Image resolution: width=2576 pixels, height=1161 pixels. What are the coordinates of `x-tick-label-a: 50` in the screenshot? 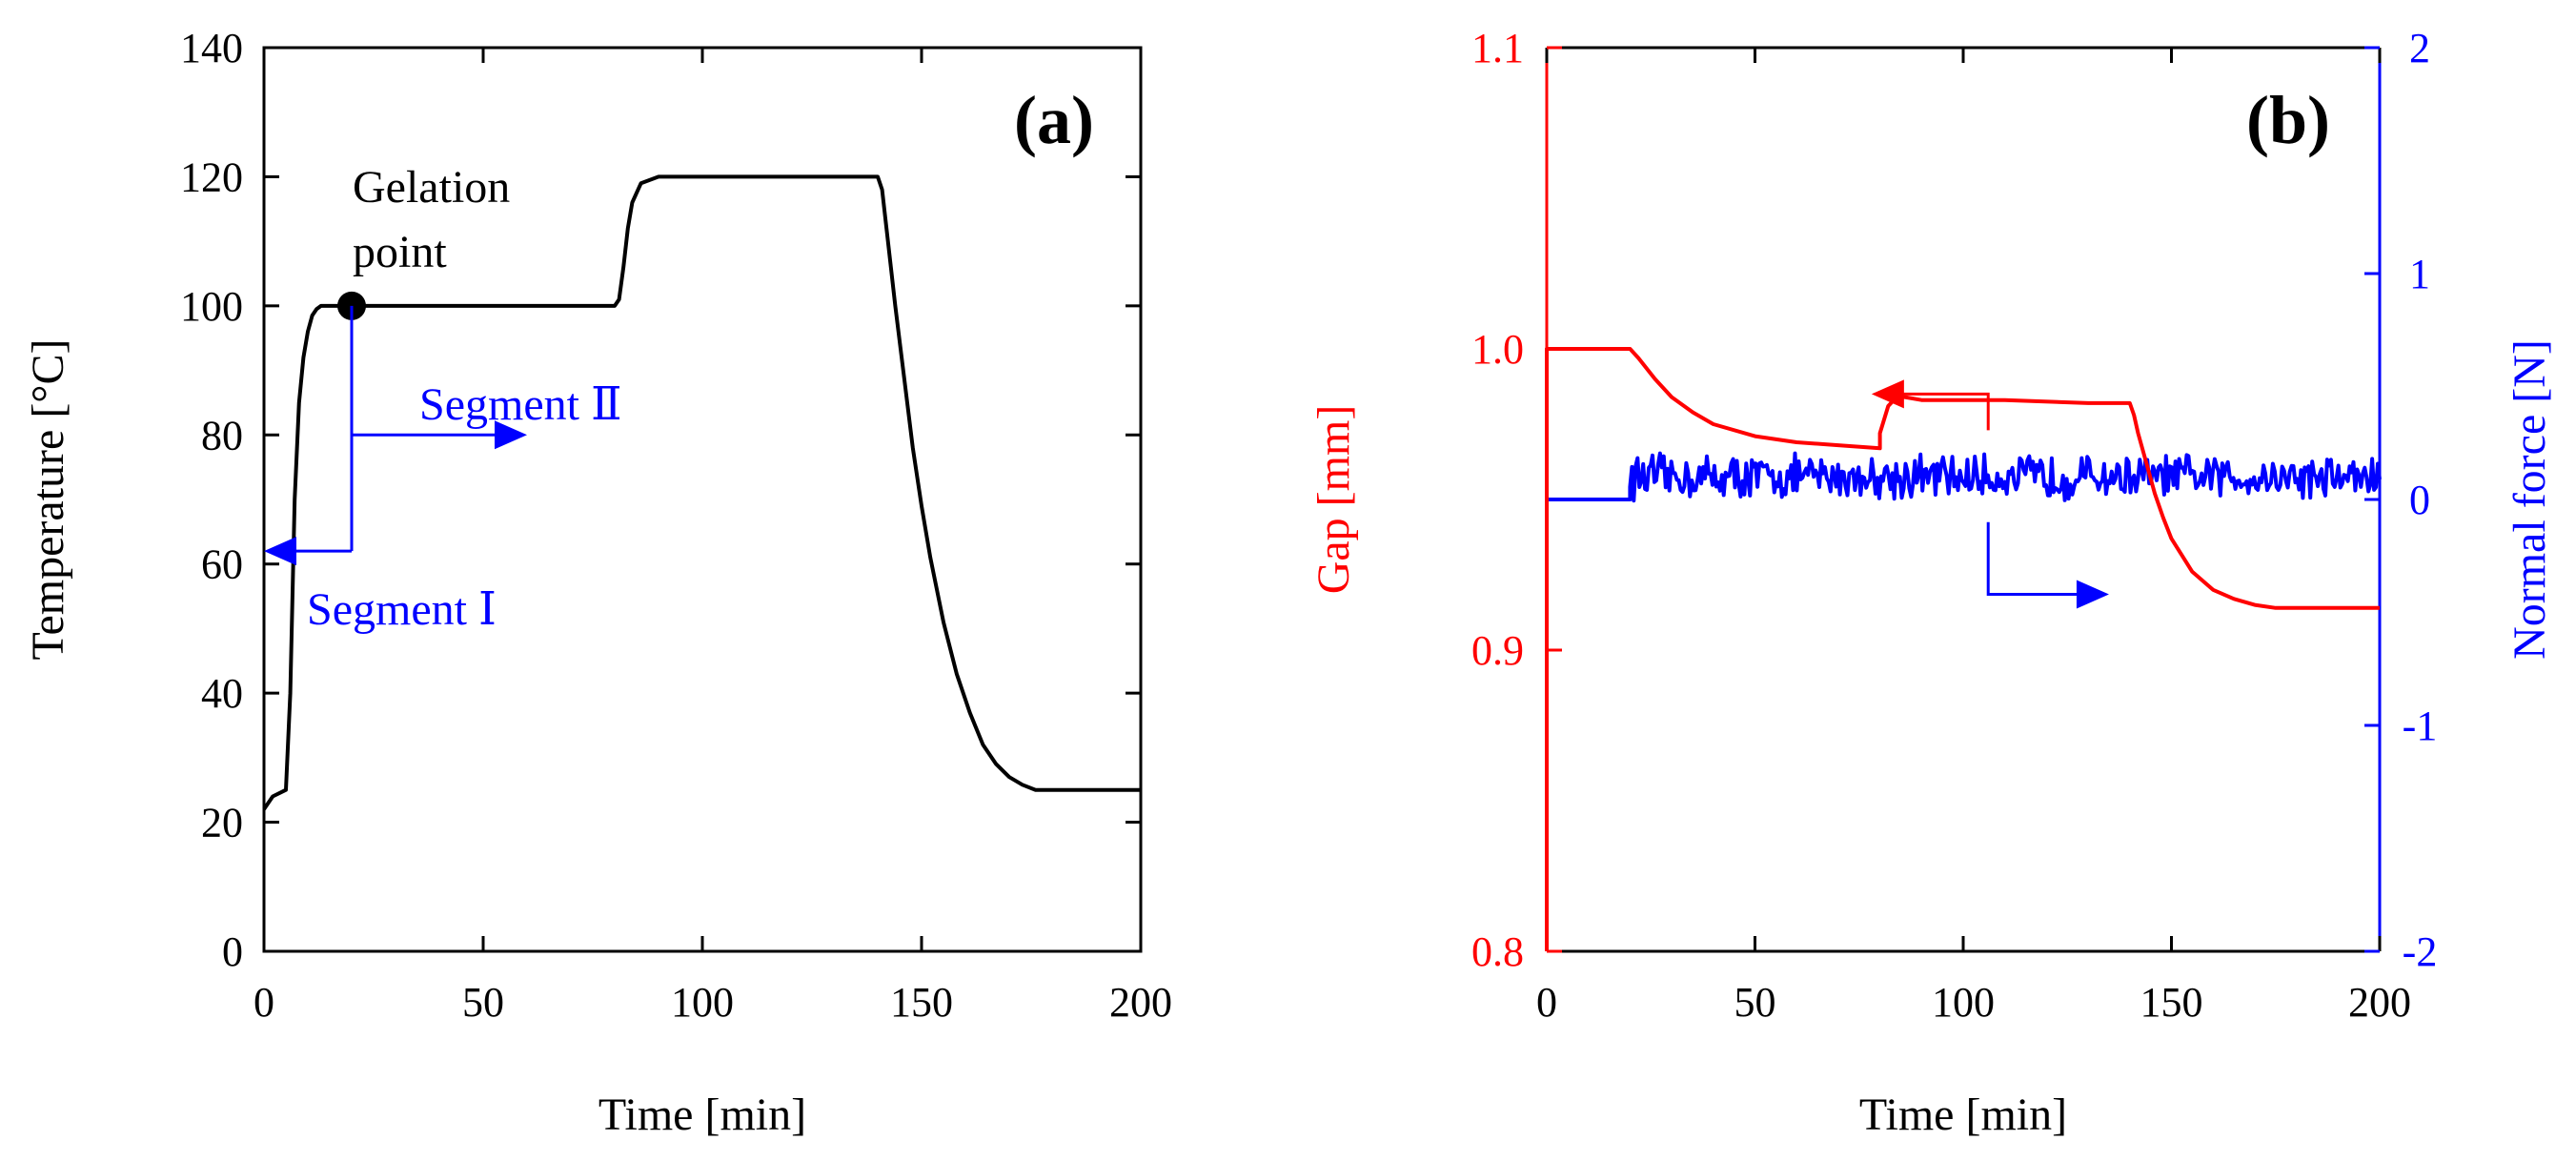 It's located at (483, 1002).